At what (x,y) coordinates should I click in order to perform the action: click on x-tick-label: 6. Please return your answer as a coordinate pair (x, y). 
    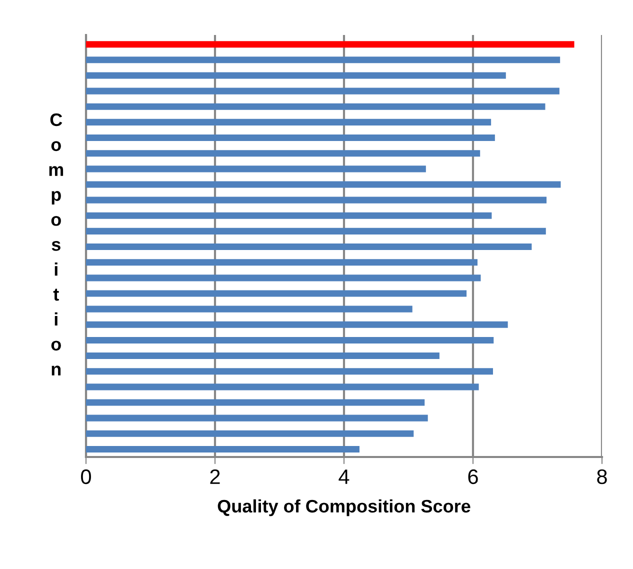
    Looking at the image, I should click on (473, 476).